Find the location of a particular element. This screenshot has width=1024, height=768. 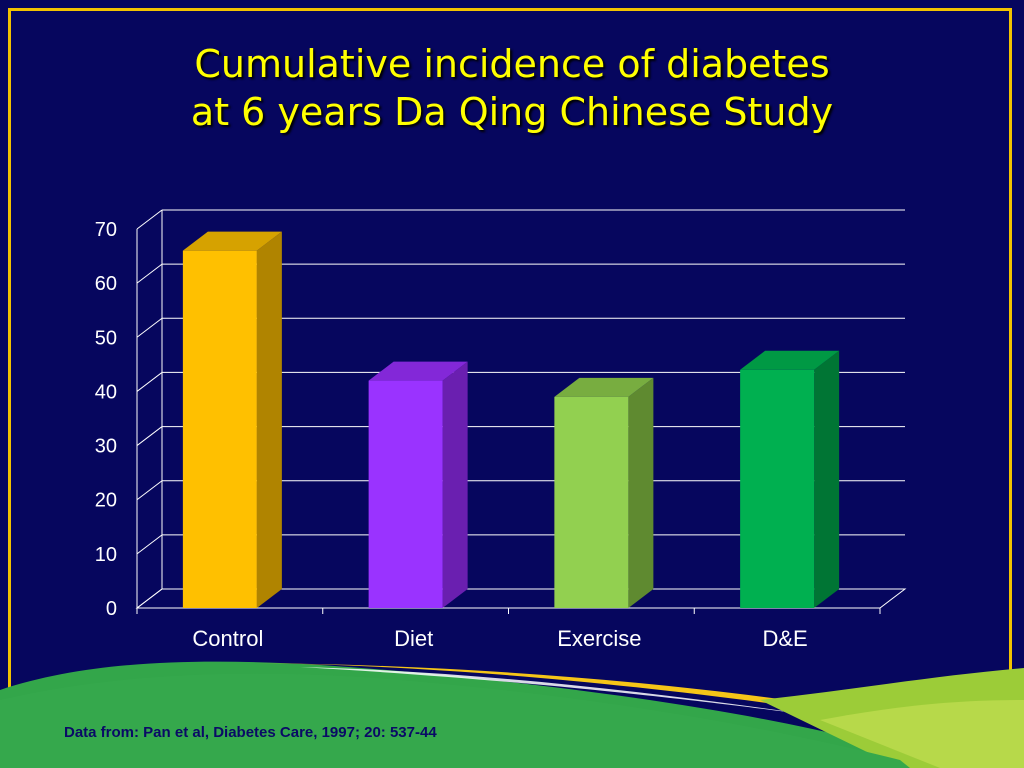

y-tick-label-0: 0 is located at coordinates (111, 609).